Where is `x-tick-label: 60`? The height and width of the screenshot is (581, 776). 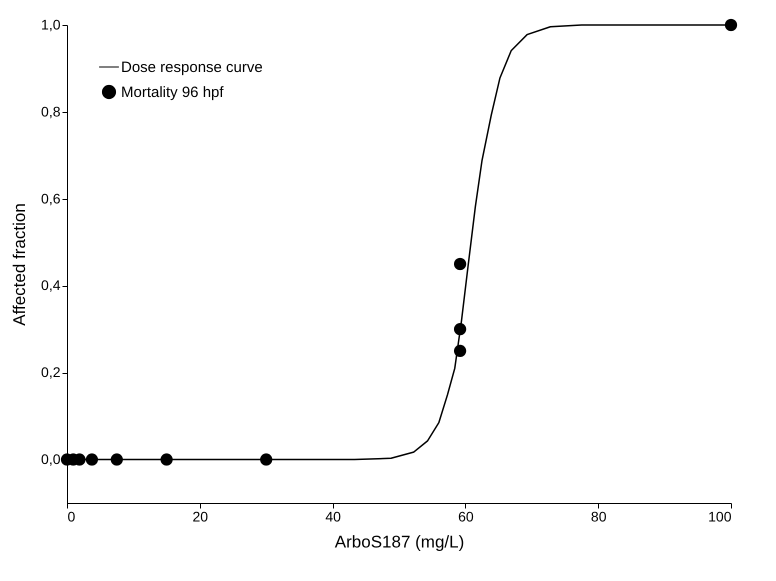
x-tick-label: 60 is located at coordinates (466, 516).